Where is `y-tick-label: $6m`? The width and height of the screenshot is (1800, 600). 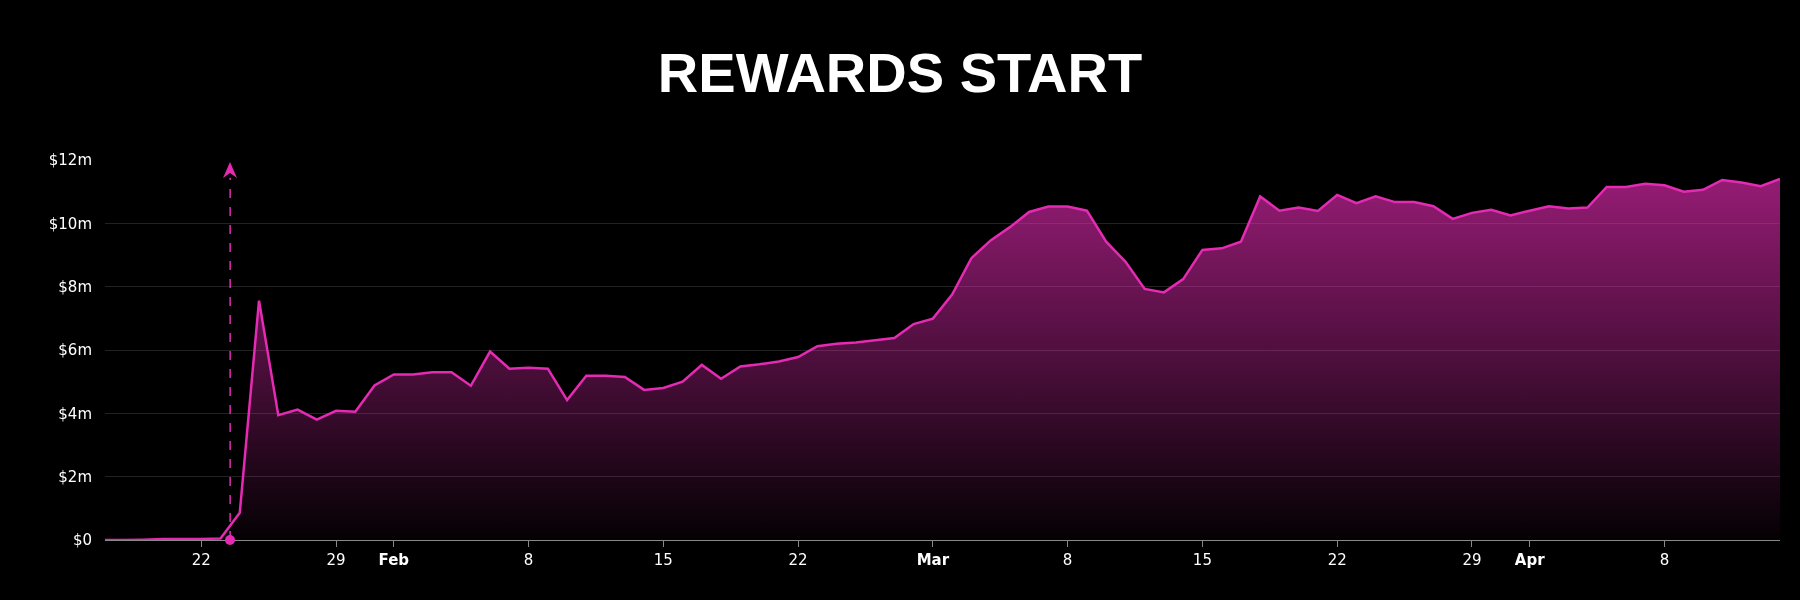 y-tick-label: $6m is located at coordinates (75, 350).